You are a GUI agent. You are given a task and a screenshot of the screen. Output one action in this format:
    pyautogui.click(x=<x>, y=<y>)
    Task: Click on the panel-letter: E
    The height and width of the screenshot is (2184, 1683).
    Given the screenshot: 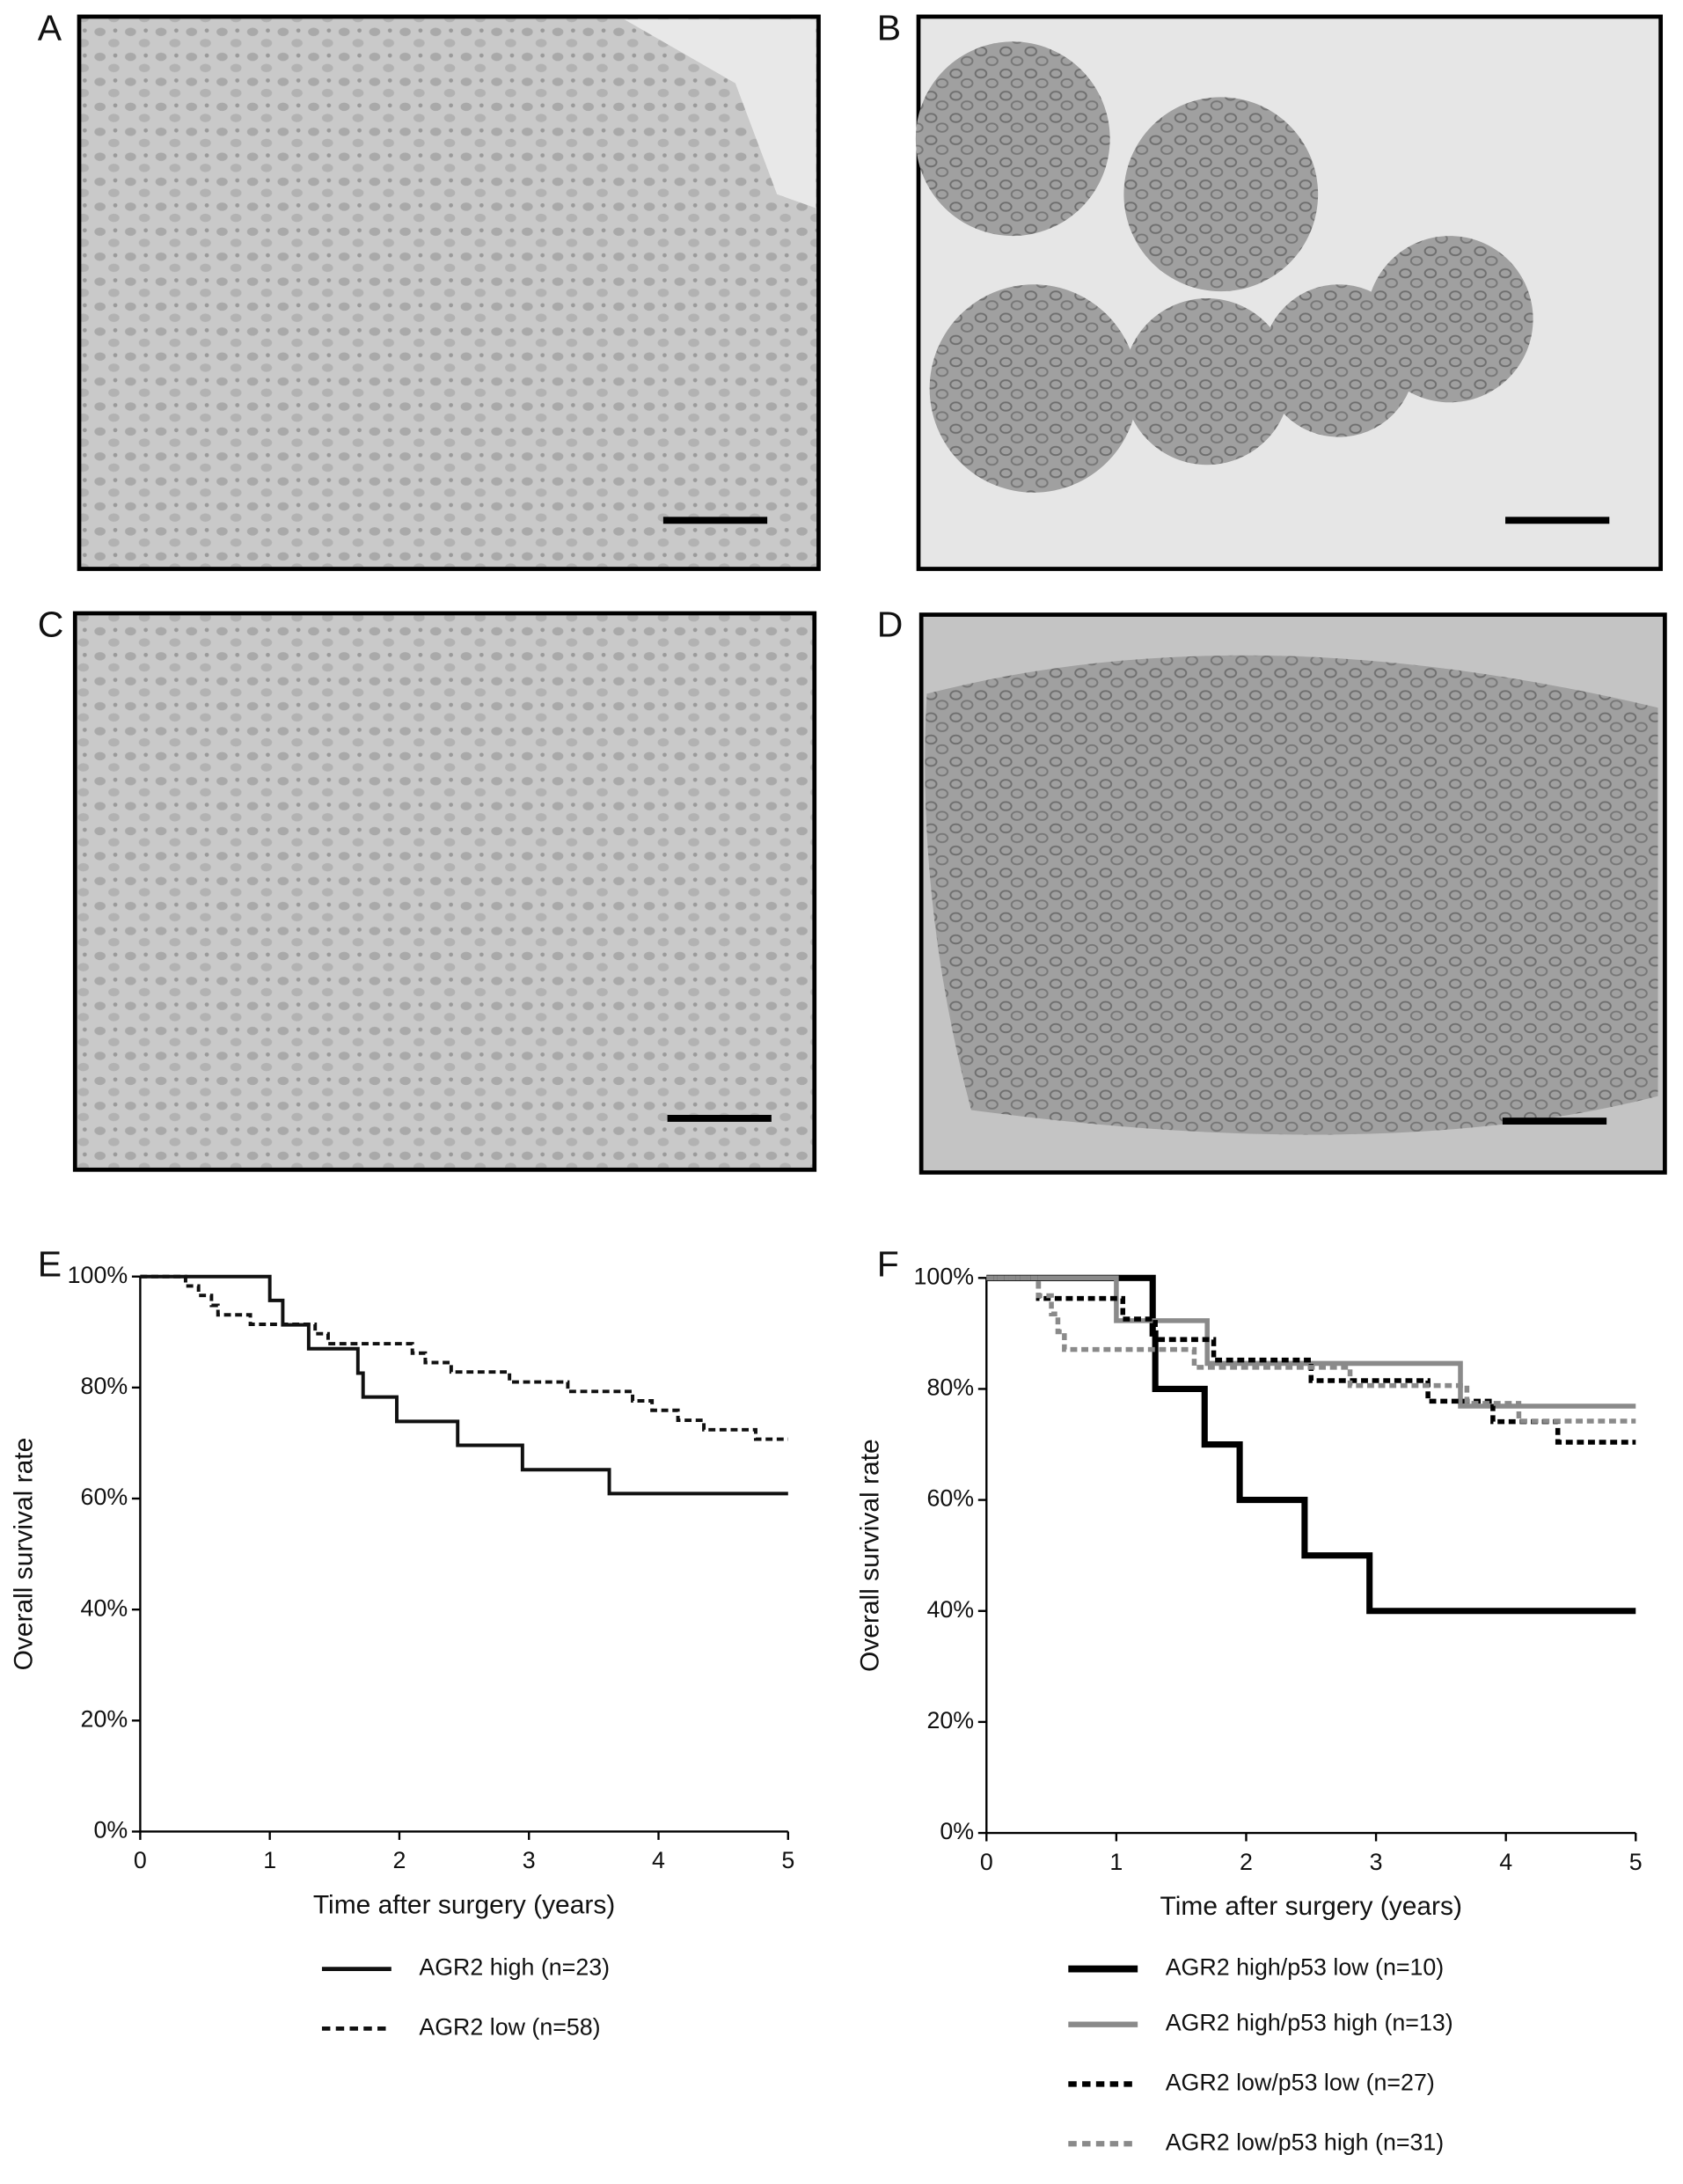 What is the action you would take?
    pyautogui.click(x=50, y=1264)
    